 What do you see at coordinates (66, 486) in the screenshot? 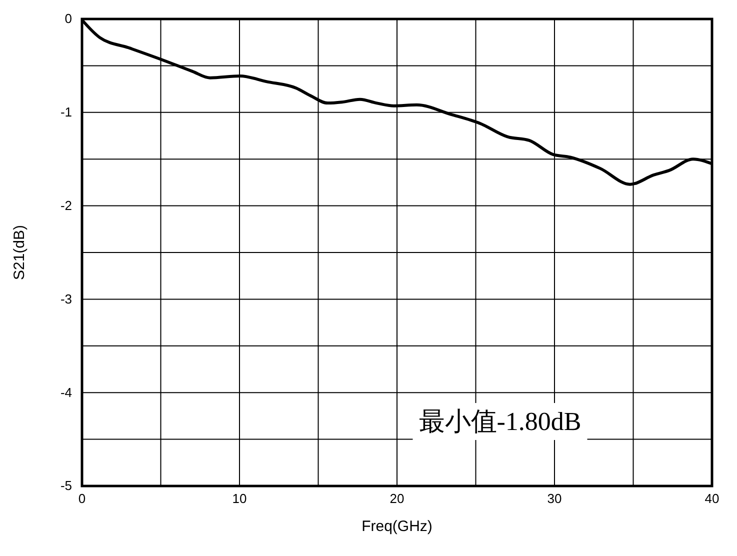
I see `y-tick-label: -5` at bounding box center [66, 486].